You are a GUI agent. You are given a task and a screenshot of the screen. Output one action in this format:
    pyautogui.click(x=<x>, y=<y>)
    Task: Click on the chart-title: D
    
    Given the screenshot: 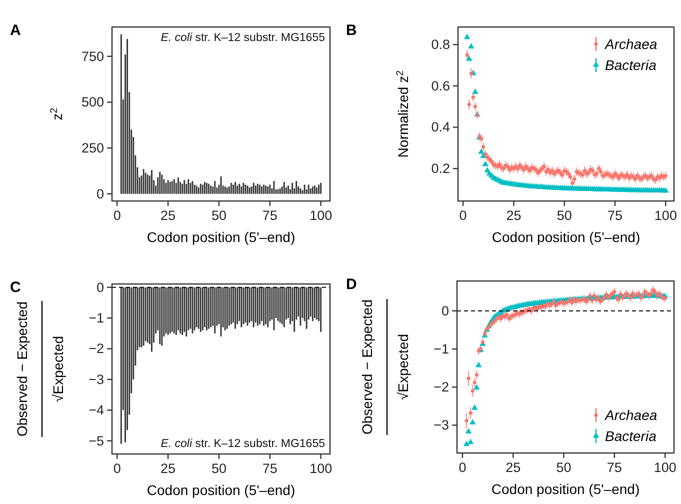 What is the action you would take?
    pyautogui.click(x=351, y=284)
    